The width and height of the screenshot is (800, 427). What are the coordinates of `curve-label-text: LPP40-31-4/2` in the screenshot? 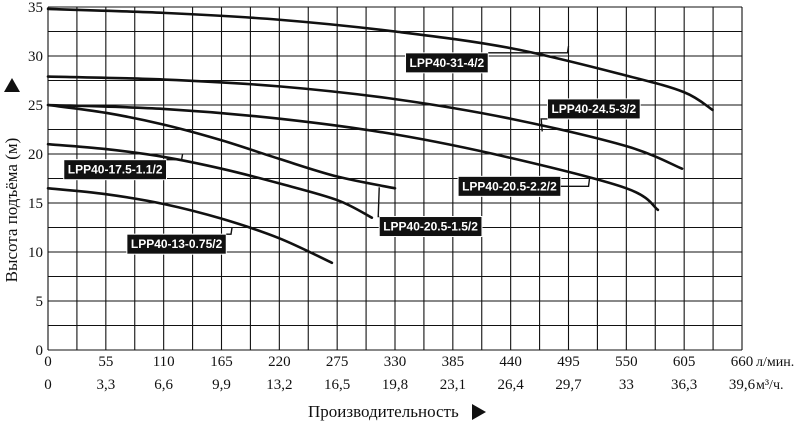 It's located at (447, 63).